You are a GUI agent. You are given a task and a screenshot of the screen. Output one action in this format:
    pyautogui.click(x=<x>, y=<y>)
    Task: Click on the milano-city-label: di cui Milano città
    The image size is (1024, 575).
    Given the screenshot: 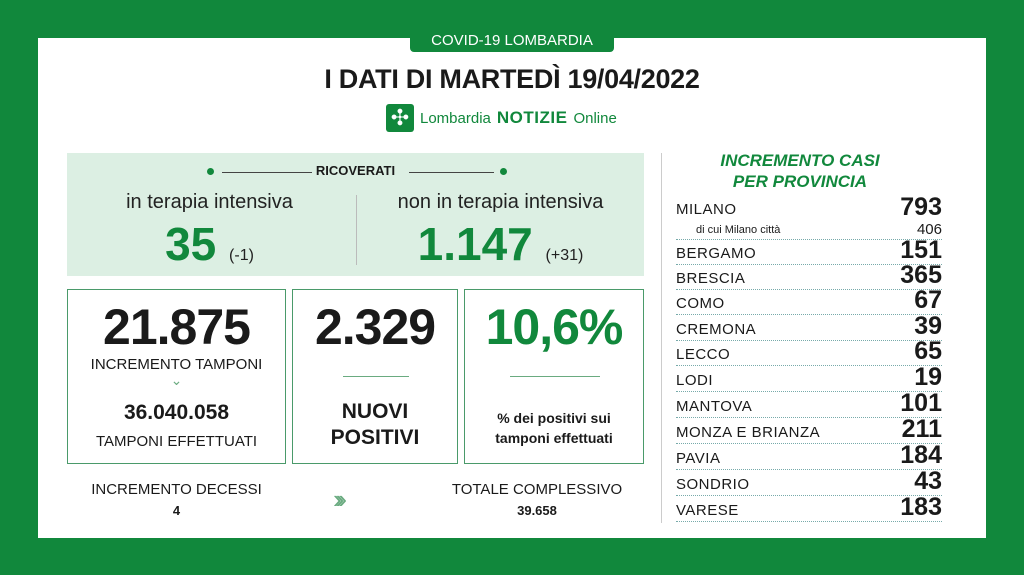 What is the action you would take?
    pyautogui.click(x=738, y=230)
    